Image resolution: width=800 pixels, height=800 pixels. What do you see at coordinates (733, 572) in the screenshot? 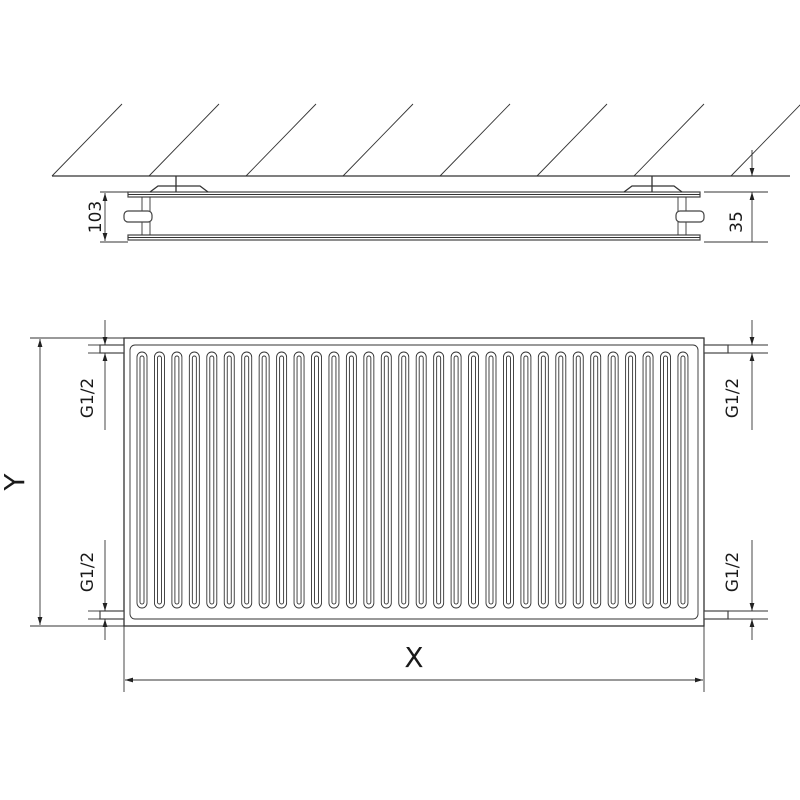
I see `connection-bottom-right-label: G1/2` at bounding box center [733, 572].